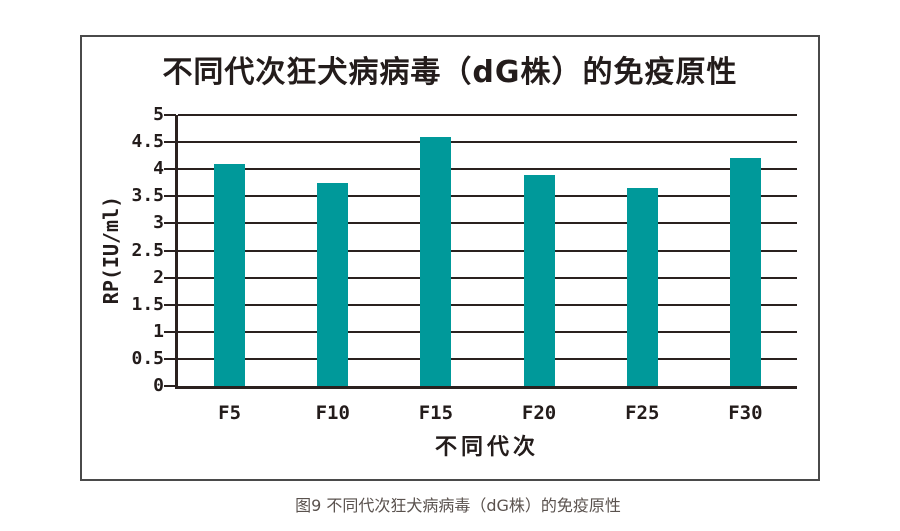  I want to click on bar-F5, so click(230, 274).